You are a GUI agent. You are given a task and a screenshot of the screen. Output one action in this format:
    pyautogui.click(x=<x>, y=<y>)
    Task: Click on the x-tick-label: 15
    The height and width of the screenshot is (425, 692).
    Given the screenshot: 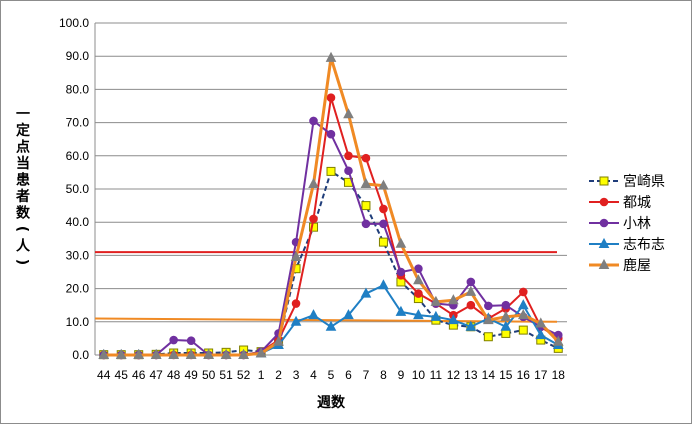 What is the action you would take?
    pyautogui.click(x=506, y=375)
    